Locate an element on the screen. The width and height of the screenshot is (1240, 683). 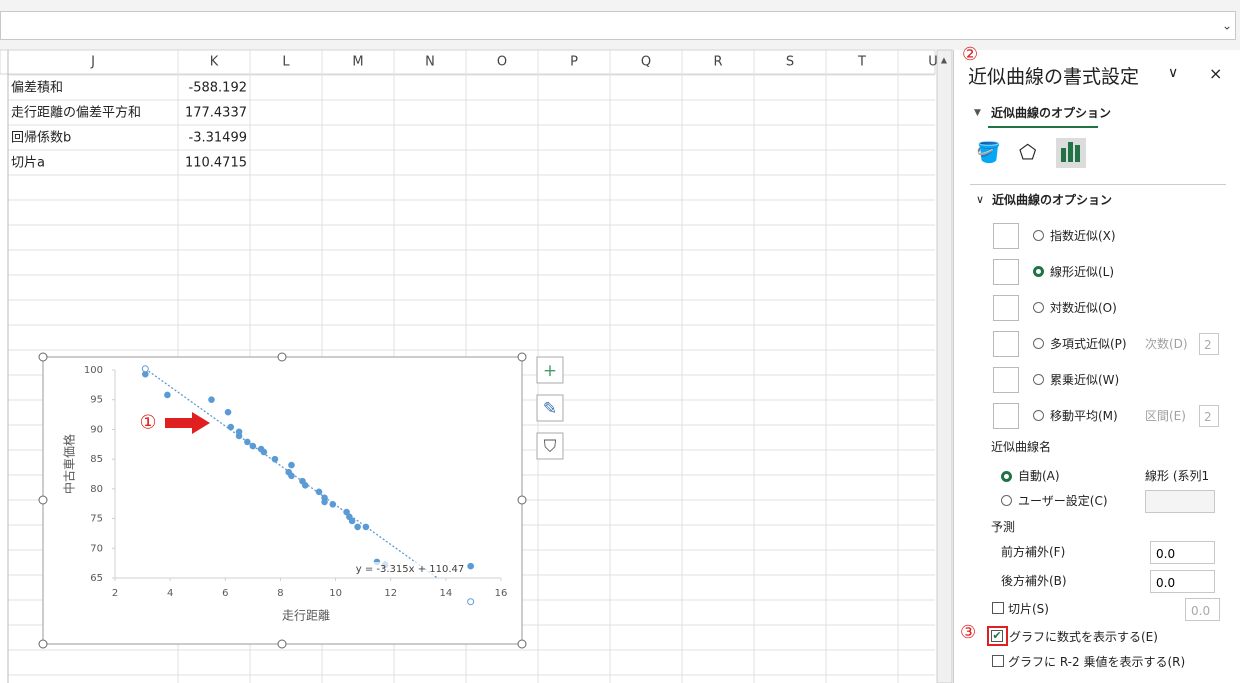
chart-button-icon: ✎ is located at coordinates (550, 409).